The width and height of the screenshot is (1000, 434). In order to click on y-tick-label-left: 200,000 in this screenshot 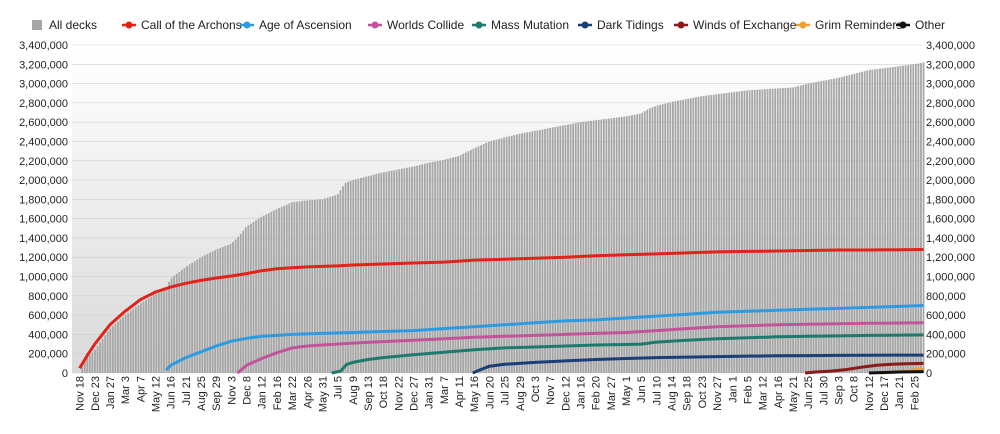, I will do `click(48, 355)`.